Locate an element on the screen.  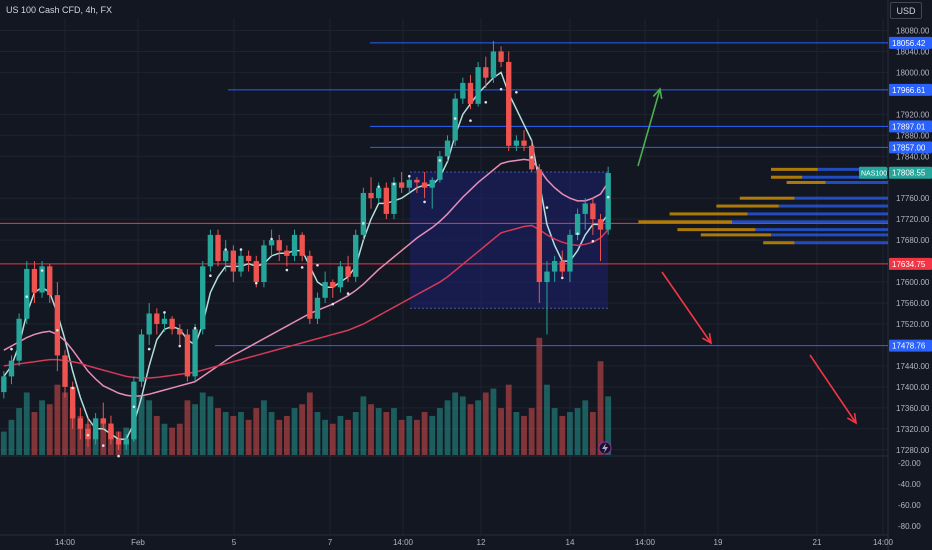
symbol-title: US 100 Cash CFD, 4h, FX is located at coordinates (59, 10).